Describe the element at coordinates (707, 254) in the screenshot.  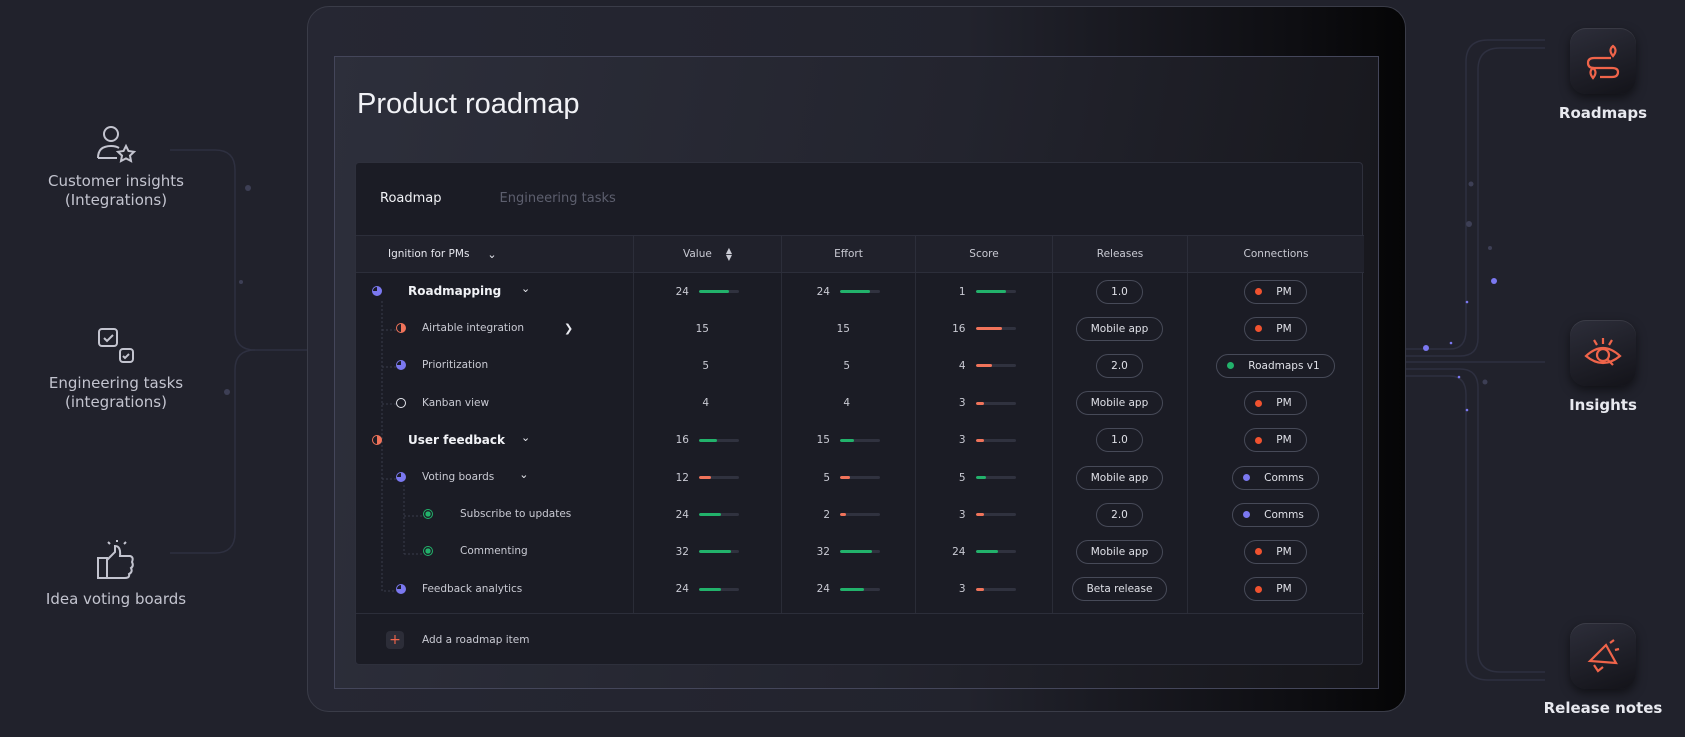
I see `column-header-value: Value ▲ ▼` at that location.